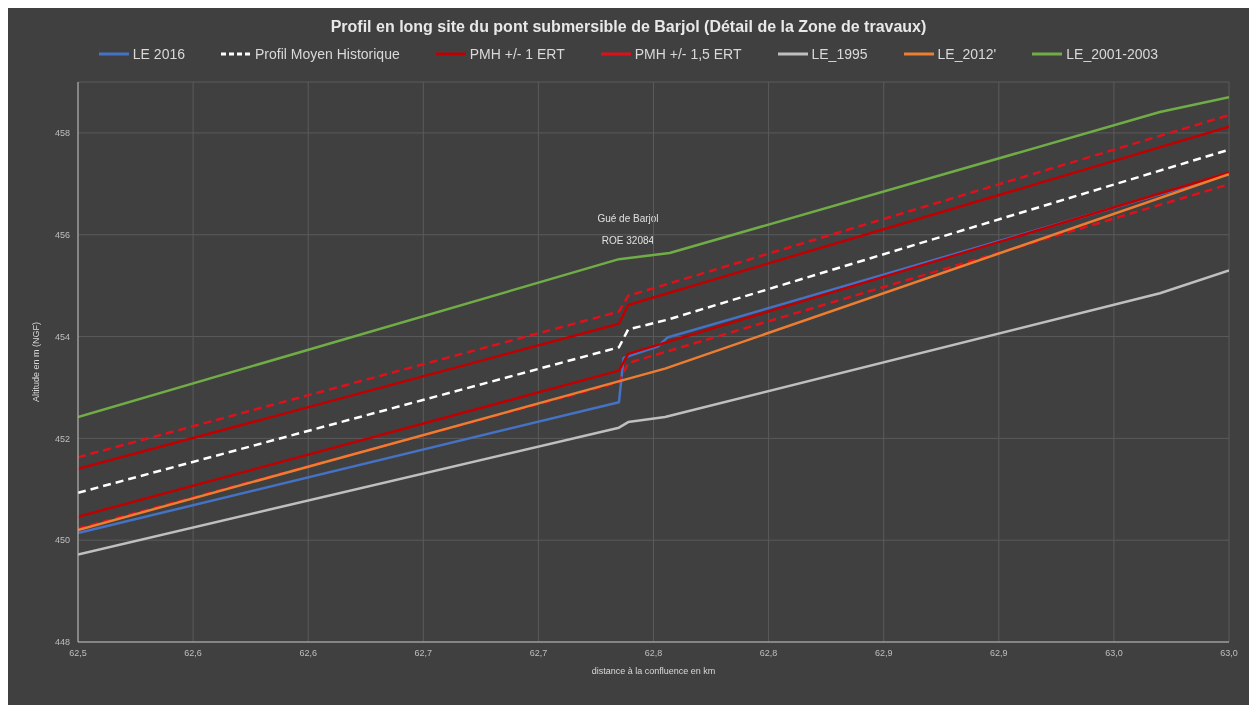 This screenshot has height=713, width=1257. What do you see at coordinates (653, 671) in the screenshot?
I see `x-axis-title: distance à la confluence en km` at bounding box center [653, 671].